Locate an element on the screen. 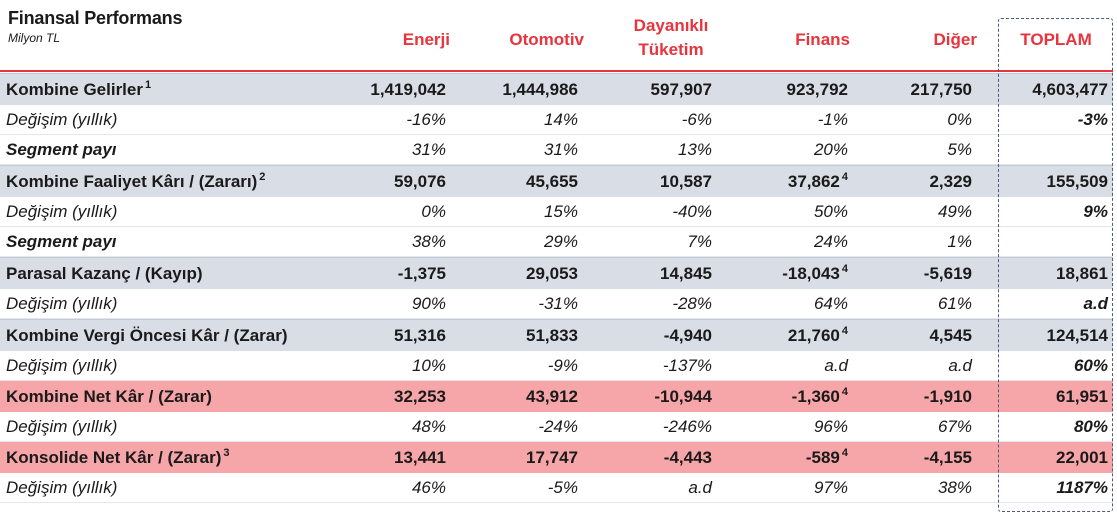  cell-otomotiv: 15% is located at coordinates (560, 211).